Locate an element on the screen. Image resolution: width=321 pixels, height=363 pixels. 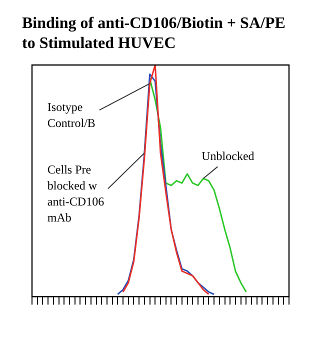
text: Cells Pre blocked w anti-CD106 mAb is located at coordinates (75, 193).